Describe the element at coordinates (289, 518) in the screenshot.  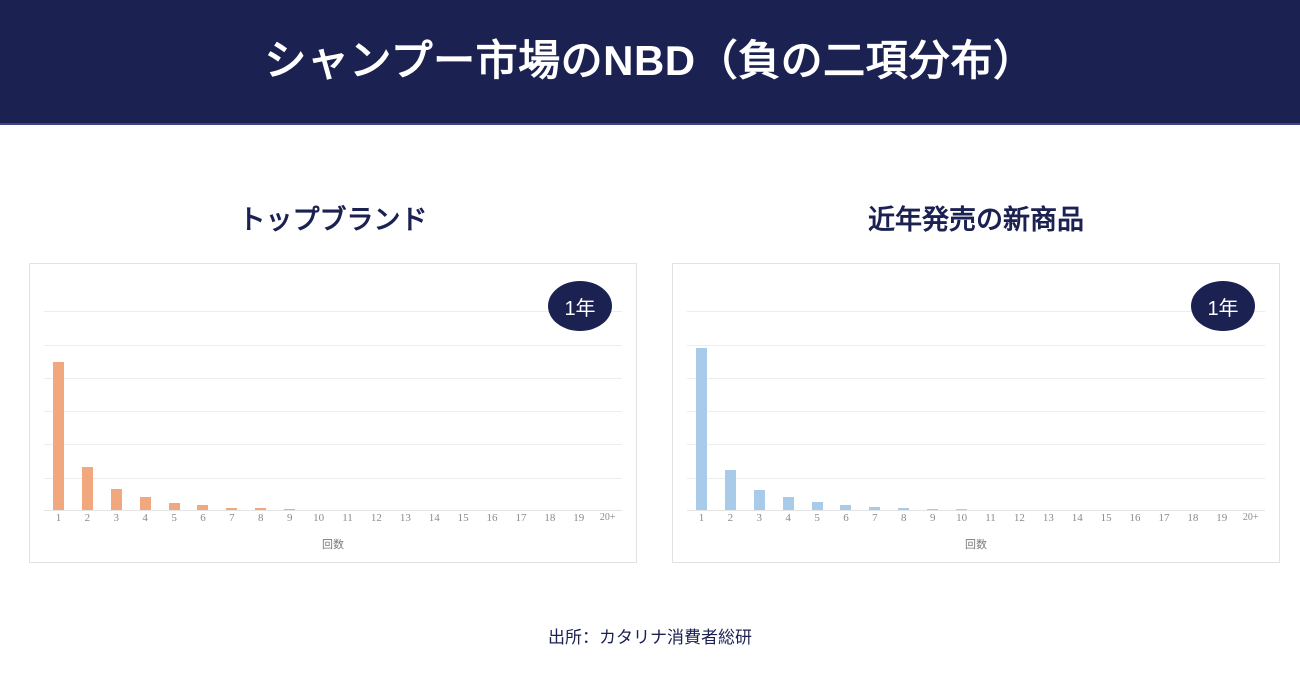
I see `x-tick-label: 9` at that location.